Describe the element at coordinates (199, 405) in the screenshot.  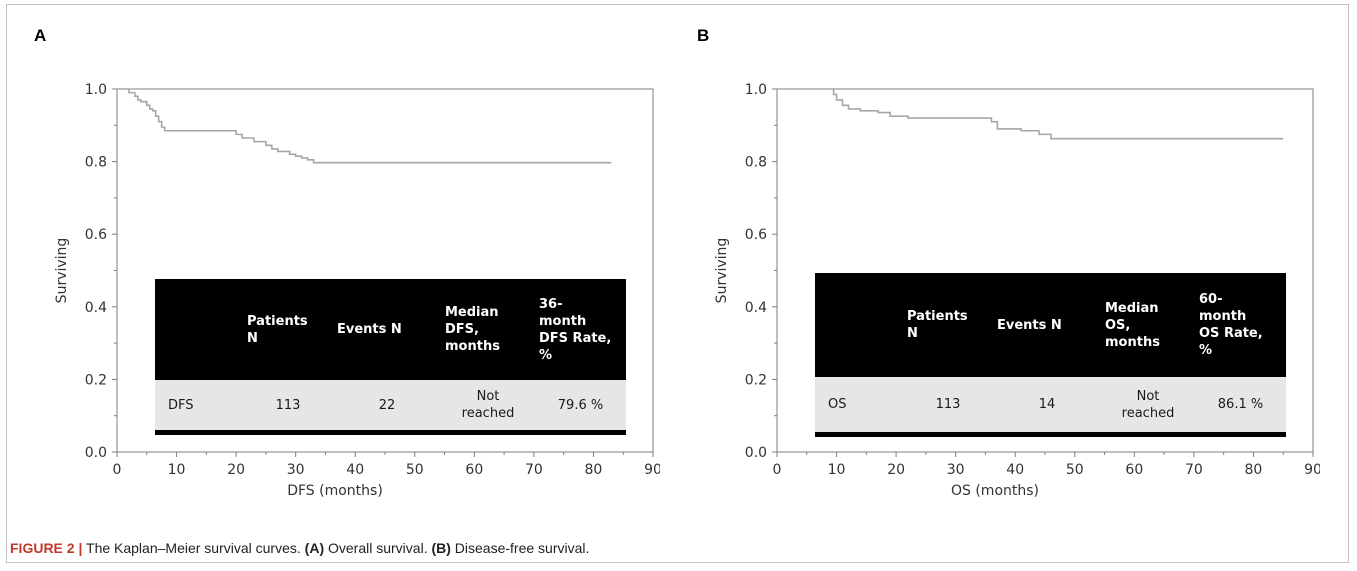
I see `table-cell-endpoint: DFS` at that location.